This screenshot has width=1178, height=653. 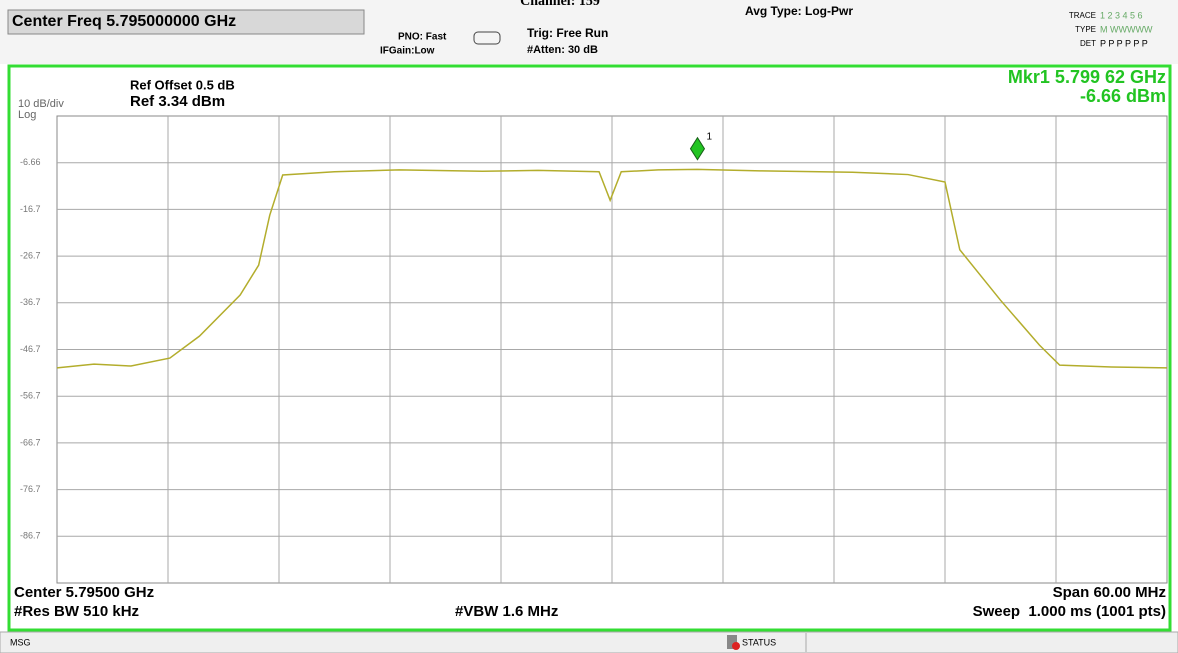 What do you see at coordinates (567, 33) in the screenshot?
I see `trig: Trig: Free Run` at bounding box center [567, 33].